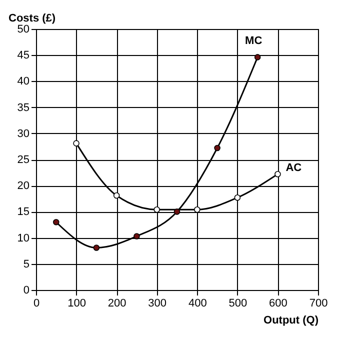 This screenshot has width=356, height=350. I want to click on y-tick-label: 5, so click(26, 264).